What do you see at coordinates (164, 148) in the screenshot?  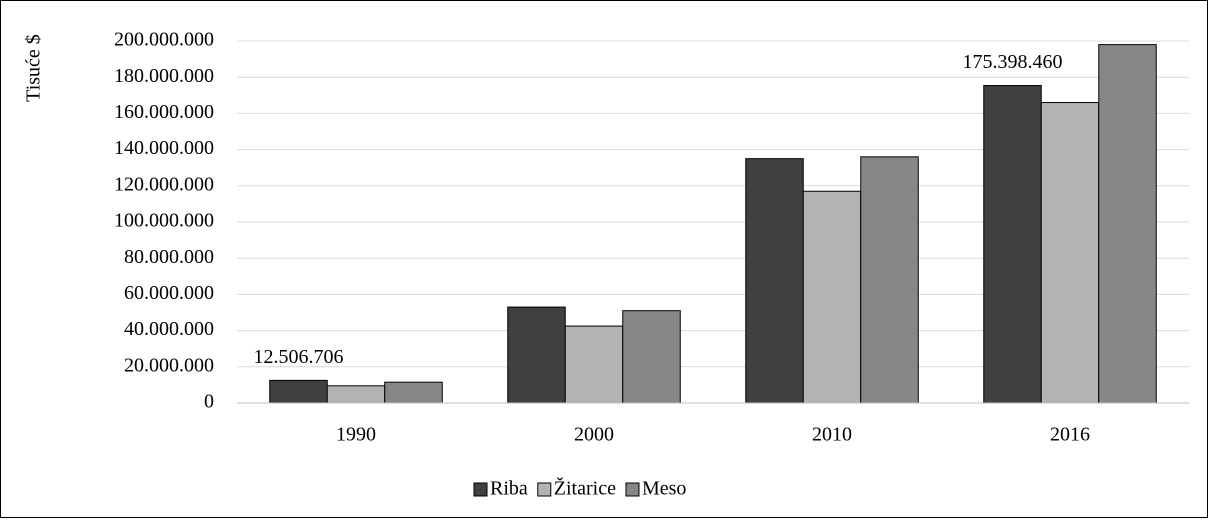 I see `y-tick-label: 140.000.000` at bounding box center [164, 148].